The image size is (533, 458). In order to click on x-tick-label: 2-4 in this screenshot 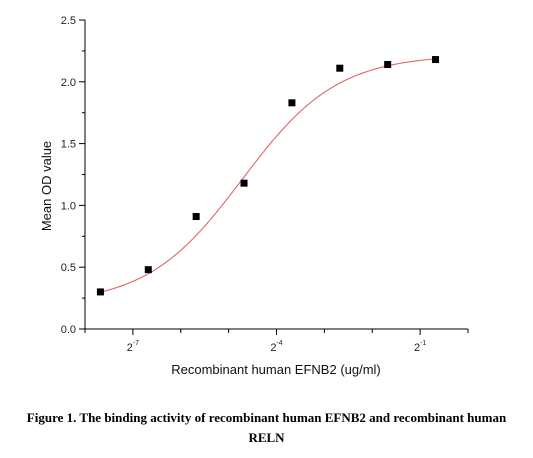, I will do `click(276, 347)`.